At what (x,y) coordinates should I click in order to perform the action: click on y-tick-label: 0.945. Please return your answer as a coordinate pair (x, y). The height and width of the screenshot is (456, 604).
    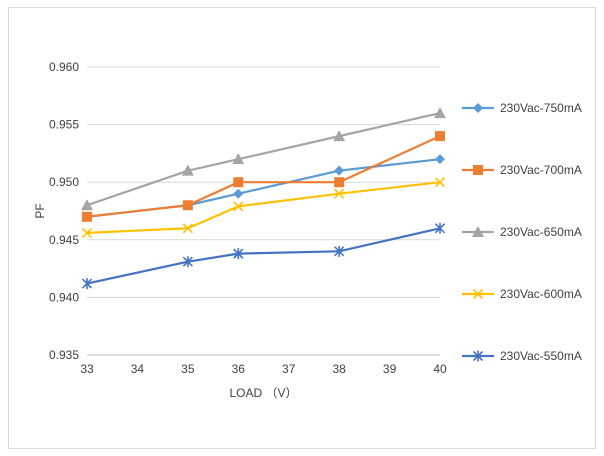
    Looking at the image, I should click on (64, 240).